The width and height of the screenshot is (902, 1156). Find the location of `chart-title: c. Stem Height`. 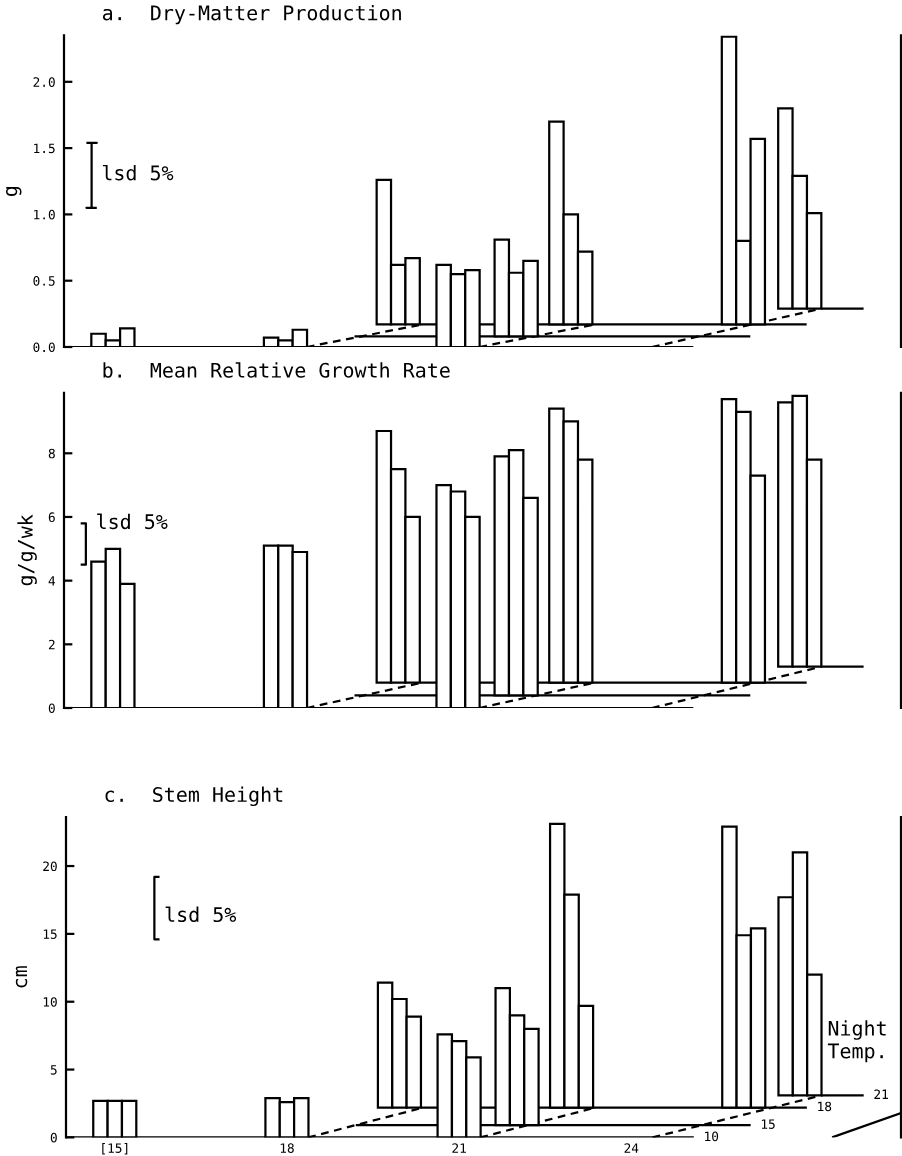

chart-title: c. Stem Height is located at coordinates (194, 796).